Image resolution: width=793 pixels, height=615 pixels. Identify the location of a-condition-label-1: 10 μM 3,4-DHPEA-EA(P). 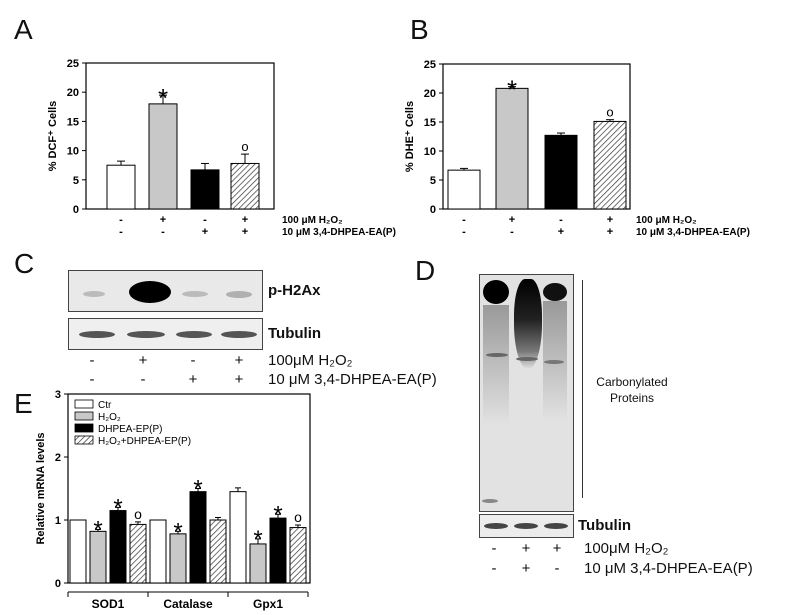
(339, 232).